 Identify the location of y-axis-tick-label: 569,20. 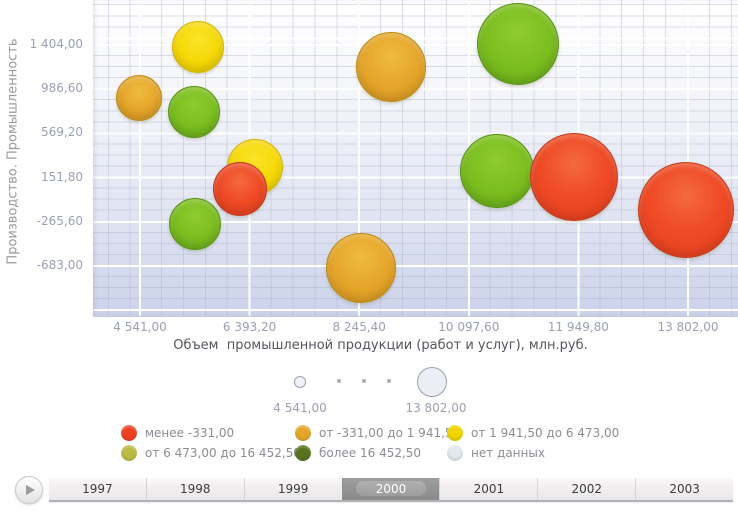
(62, 132).